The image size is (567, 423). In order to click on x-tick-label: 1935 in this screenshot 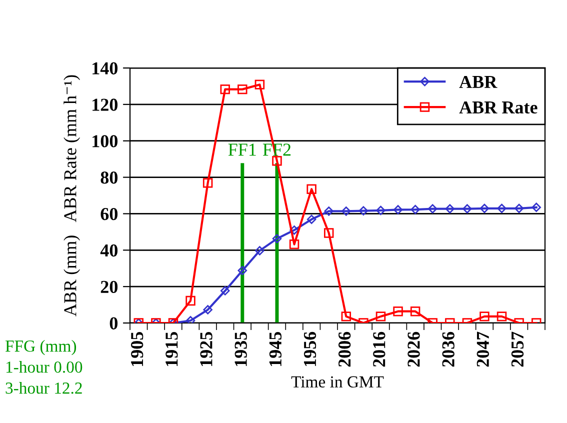, I will do `click(240, 349)`.